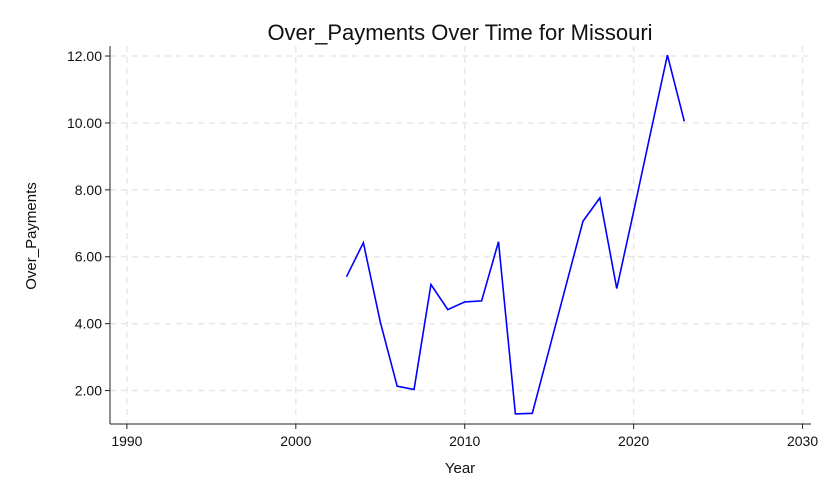  I want to click on x-tick-label: 2000, so click(295, 441).